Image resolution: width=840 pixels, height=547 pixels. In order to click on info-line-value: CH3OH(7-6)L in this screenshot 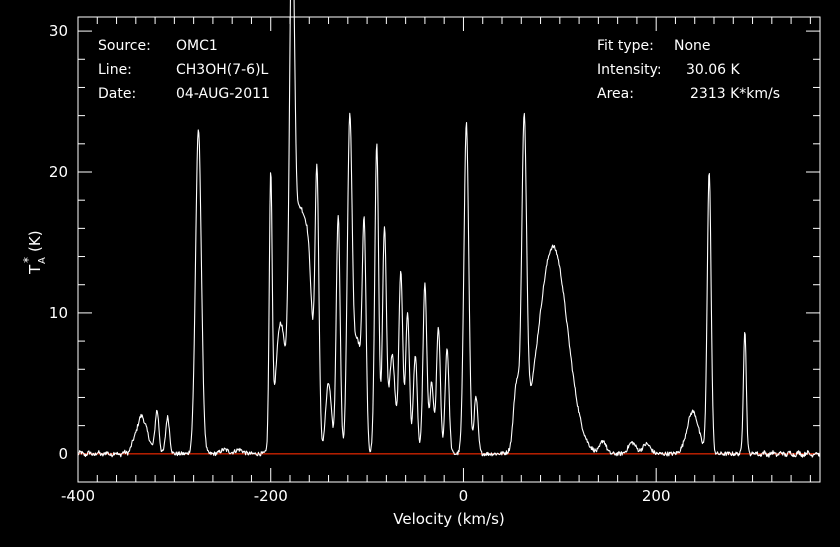, I will do `click(222, 70)`.